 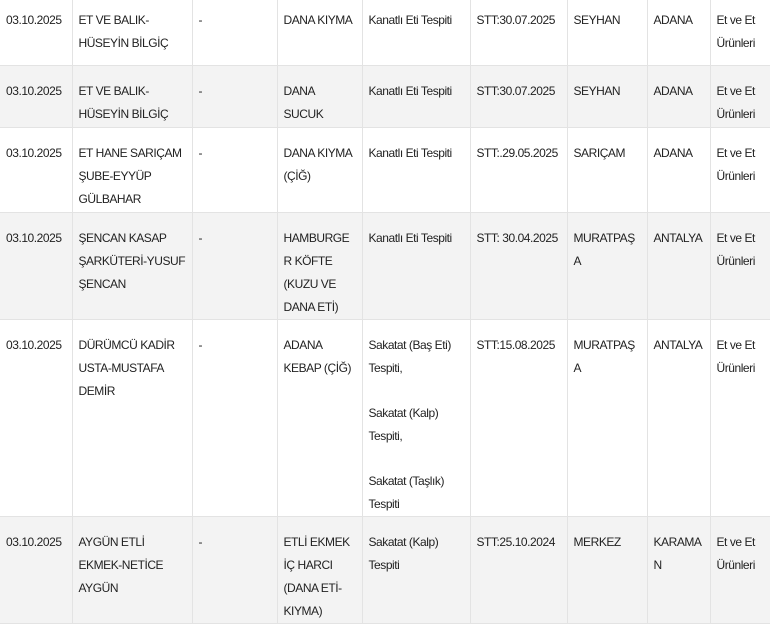 I want to click on product-cell: ADANA KEBAP (ÇİĞ), so click(x=320, y=418).